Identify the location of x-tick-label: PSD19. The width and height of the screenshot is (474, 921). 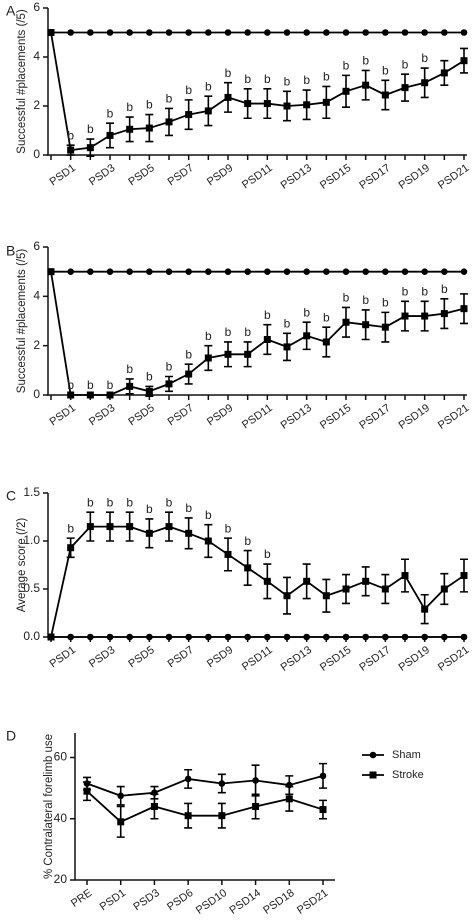
(414, 177).